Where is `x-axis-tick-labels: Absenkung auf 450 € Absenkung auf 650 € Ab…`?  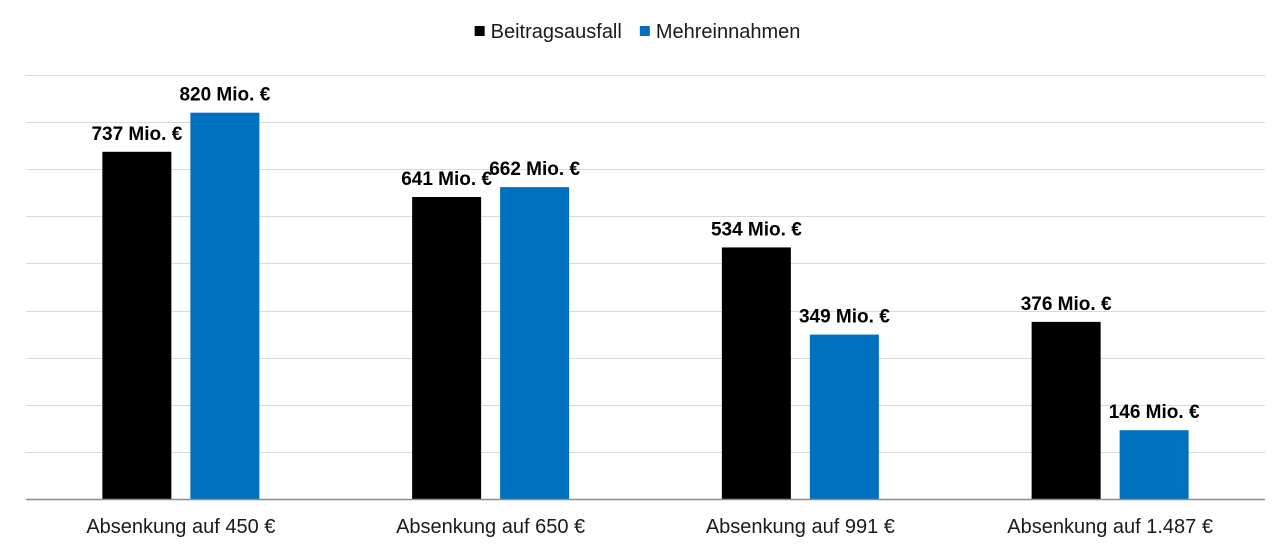
x-axis-tick-labels: Absenkung auf 450 € Absenkung auf 650 € Ab… is located at coordinates (649, 527).